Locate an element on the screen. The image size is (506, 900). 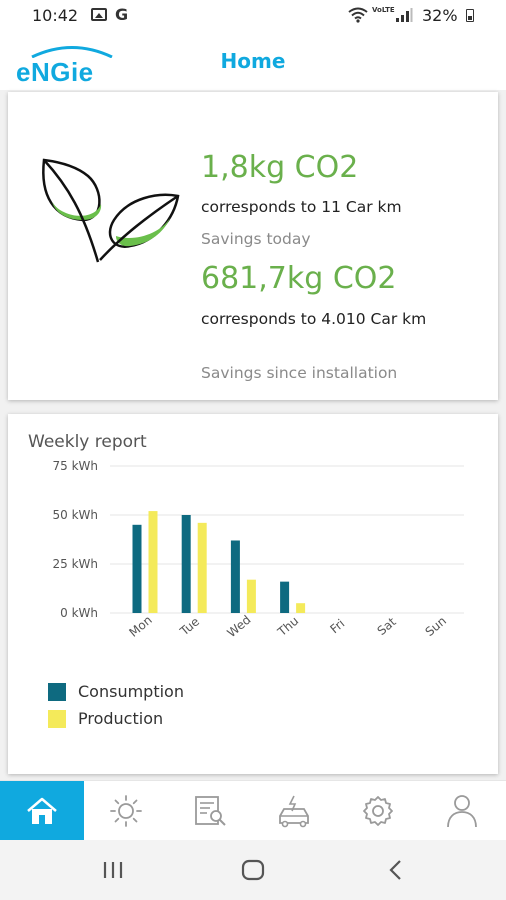
bar-consumption-mon is located at coordinates (137, 568).